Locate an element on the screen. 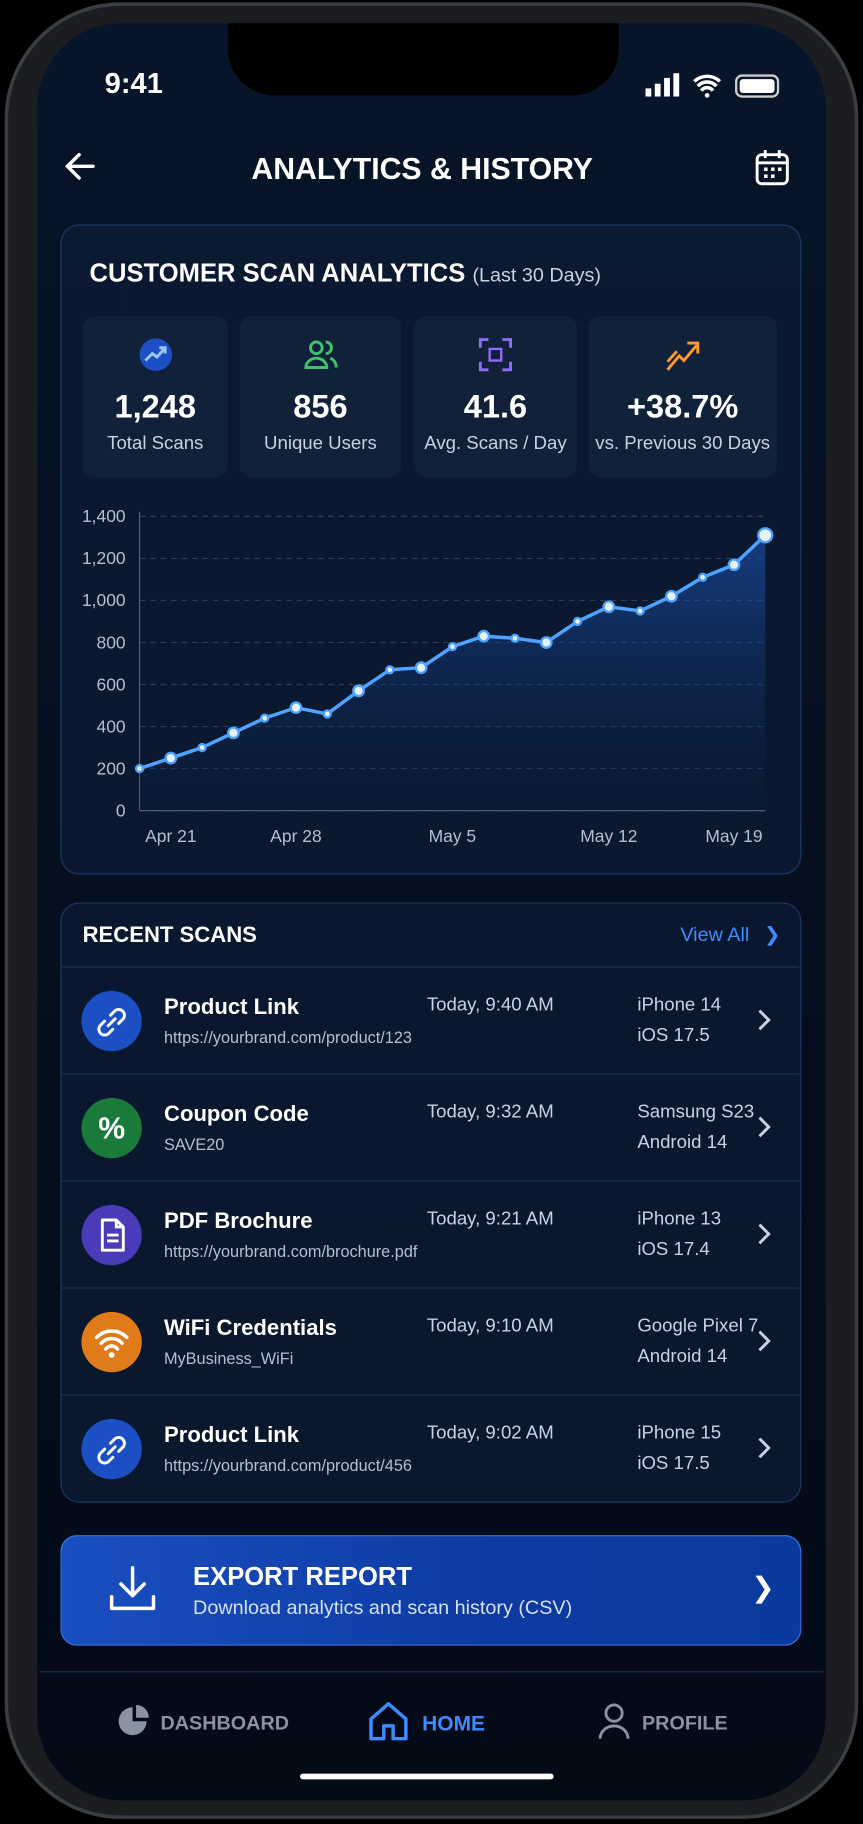 This screenshot has width=863, height=1824. stat-value: 41.6 is located at coordinates (495, 406).